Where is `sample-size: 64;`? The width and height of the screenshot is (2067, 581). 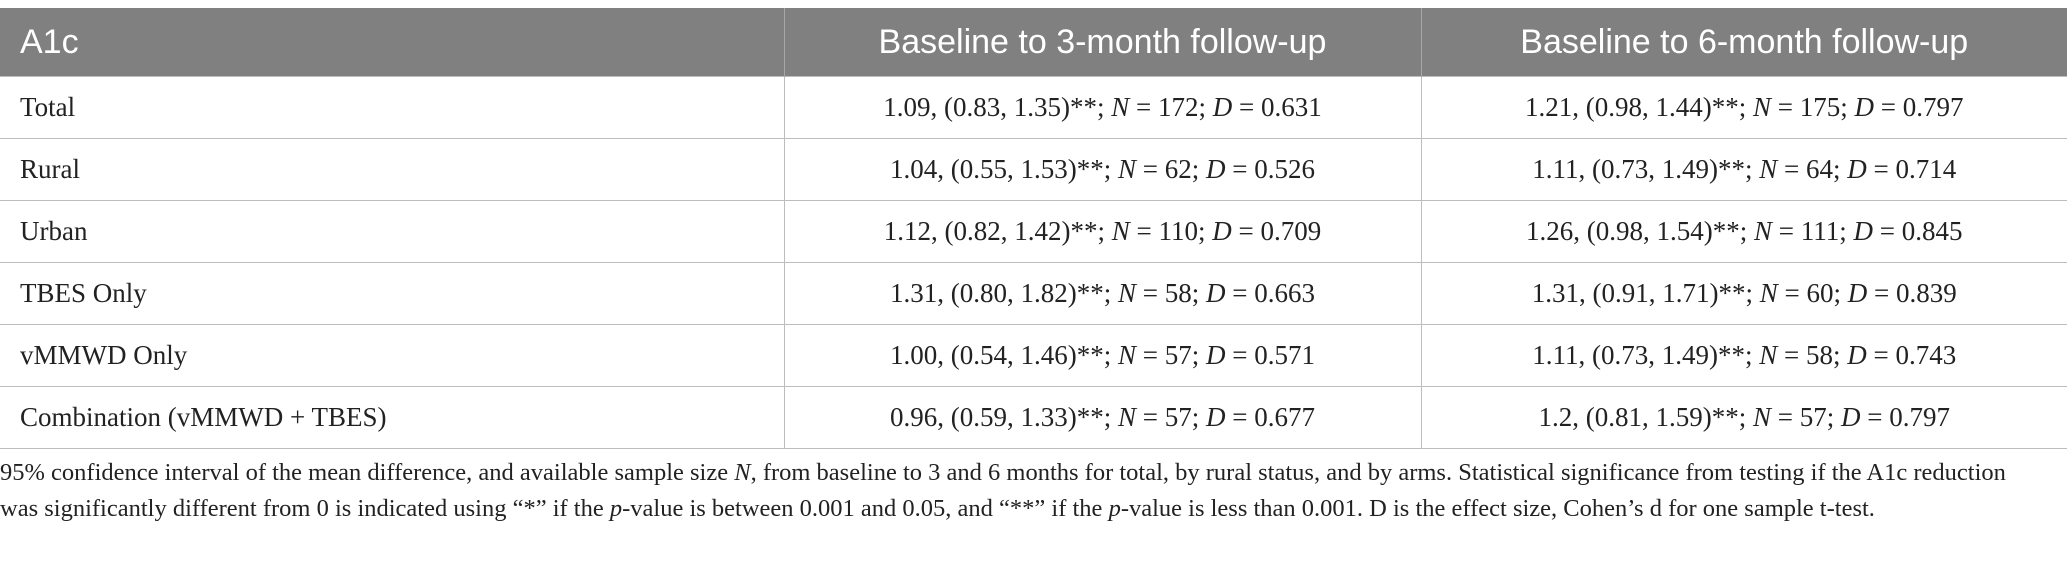
sample-size: 64; is located at coordinates (1823, 169).